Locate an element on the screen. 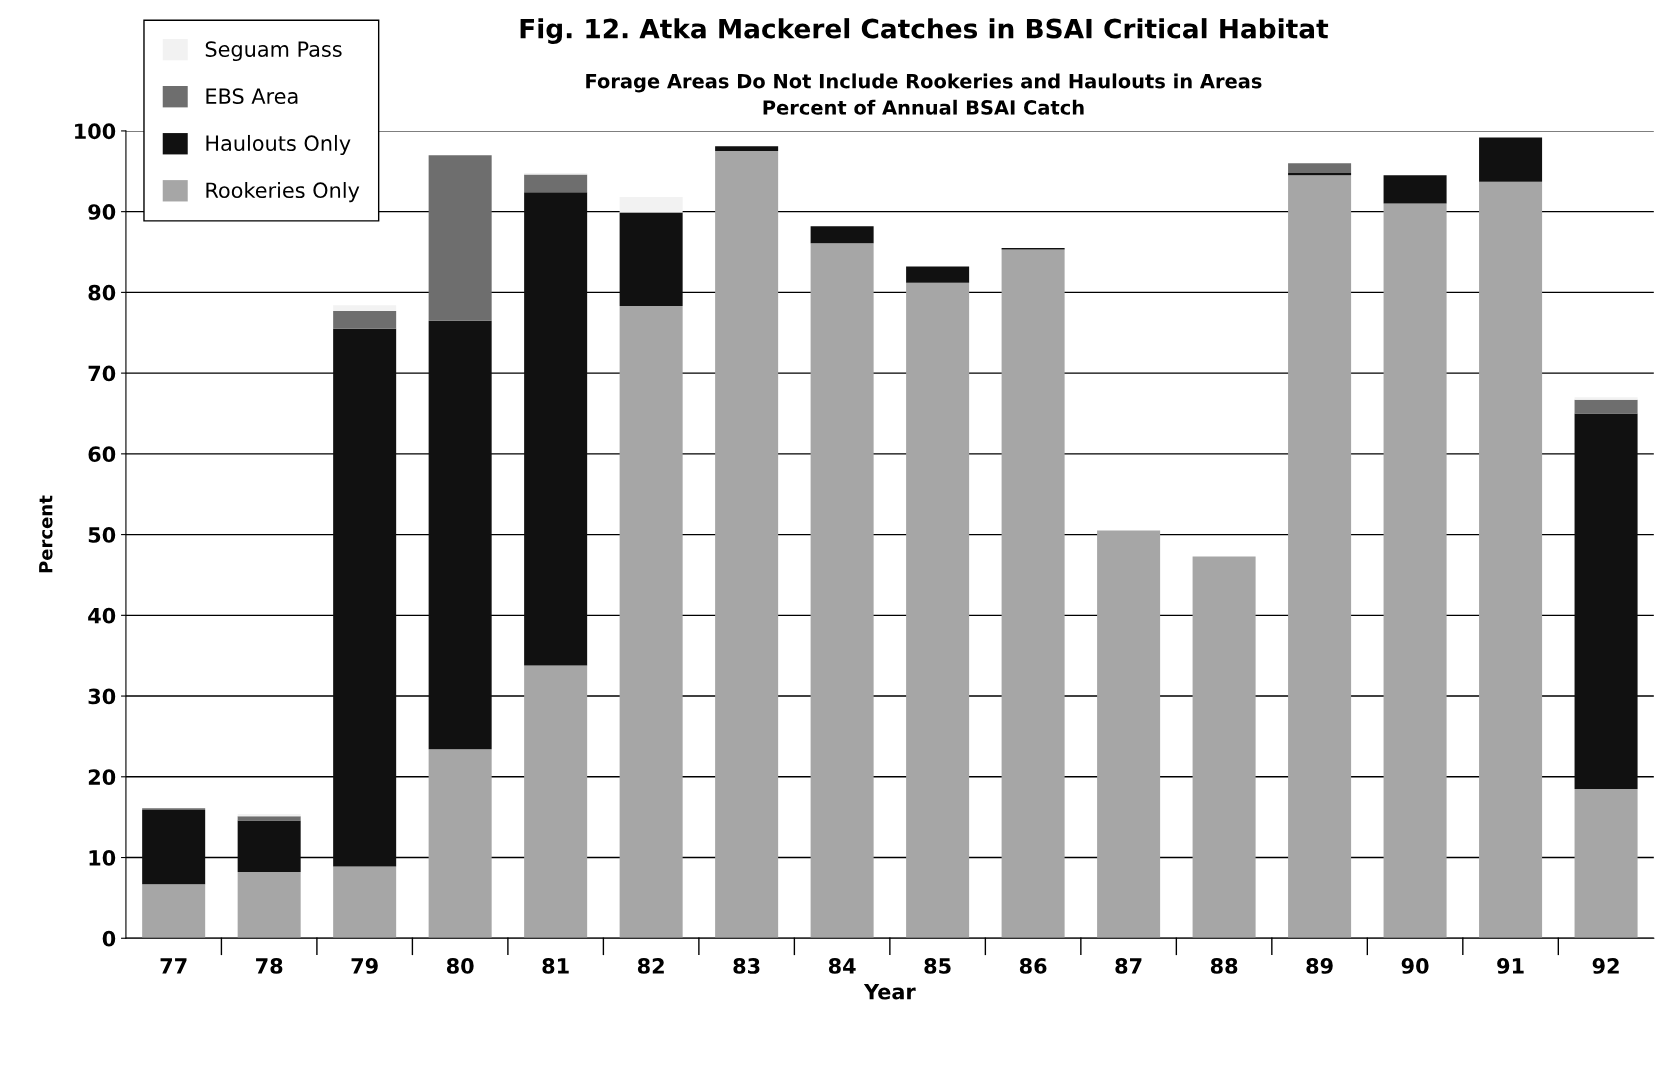 This screenshot has width=1679, height=1091. legend-label: Rookeries Only is located at coordinates (283, 192).